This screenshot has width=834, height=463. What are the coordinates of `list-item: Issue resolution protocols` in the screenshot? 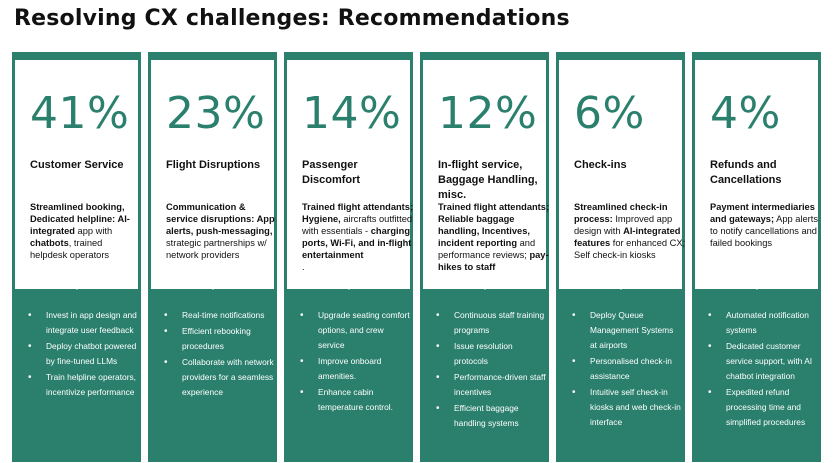 It's located at (491, 354).